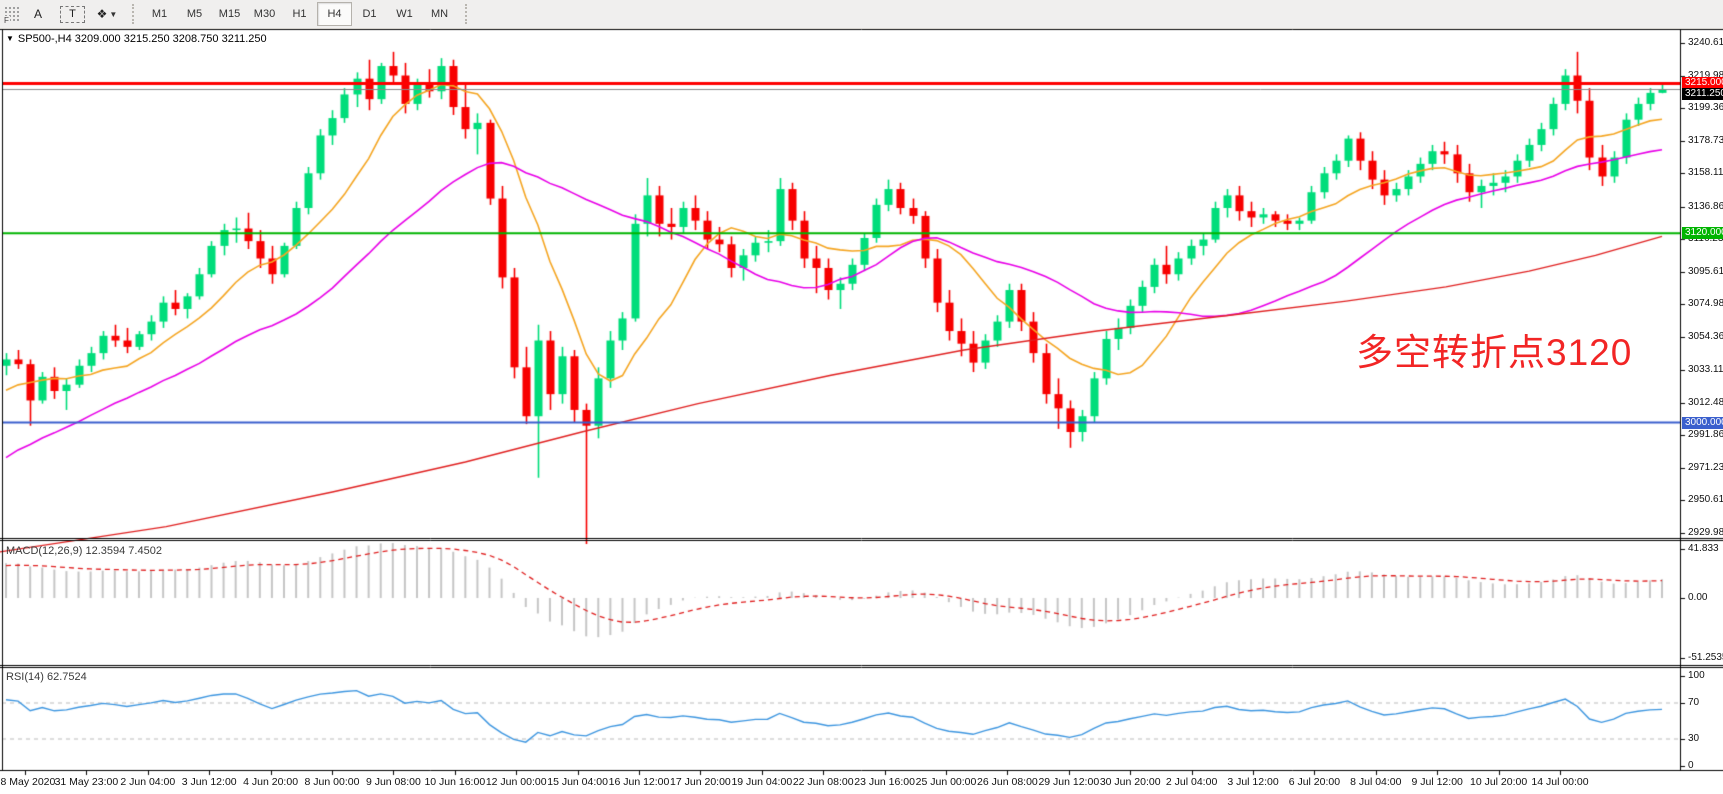 The height and width of the screenshot is (794, 1723). I want to click on rsi-axis-tick-label: 30, so click(1694, 738).